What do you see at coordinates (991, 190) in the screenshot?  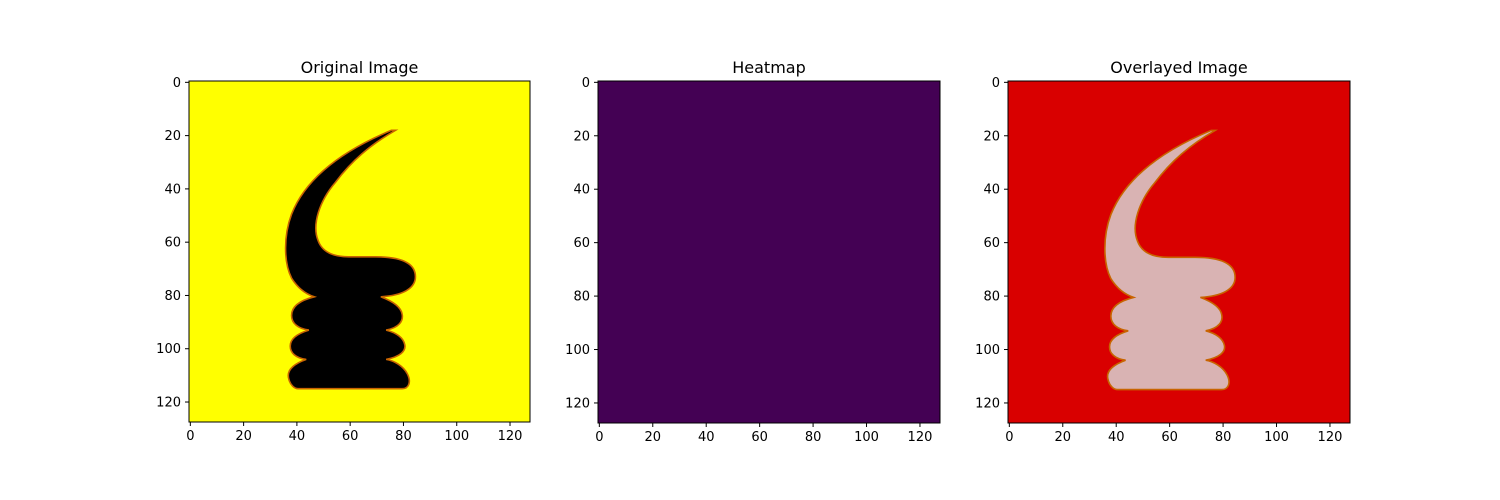 I see `overlayed-image-y-tick-label: 40` at bounding box center [991, 190].